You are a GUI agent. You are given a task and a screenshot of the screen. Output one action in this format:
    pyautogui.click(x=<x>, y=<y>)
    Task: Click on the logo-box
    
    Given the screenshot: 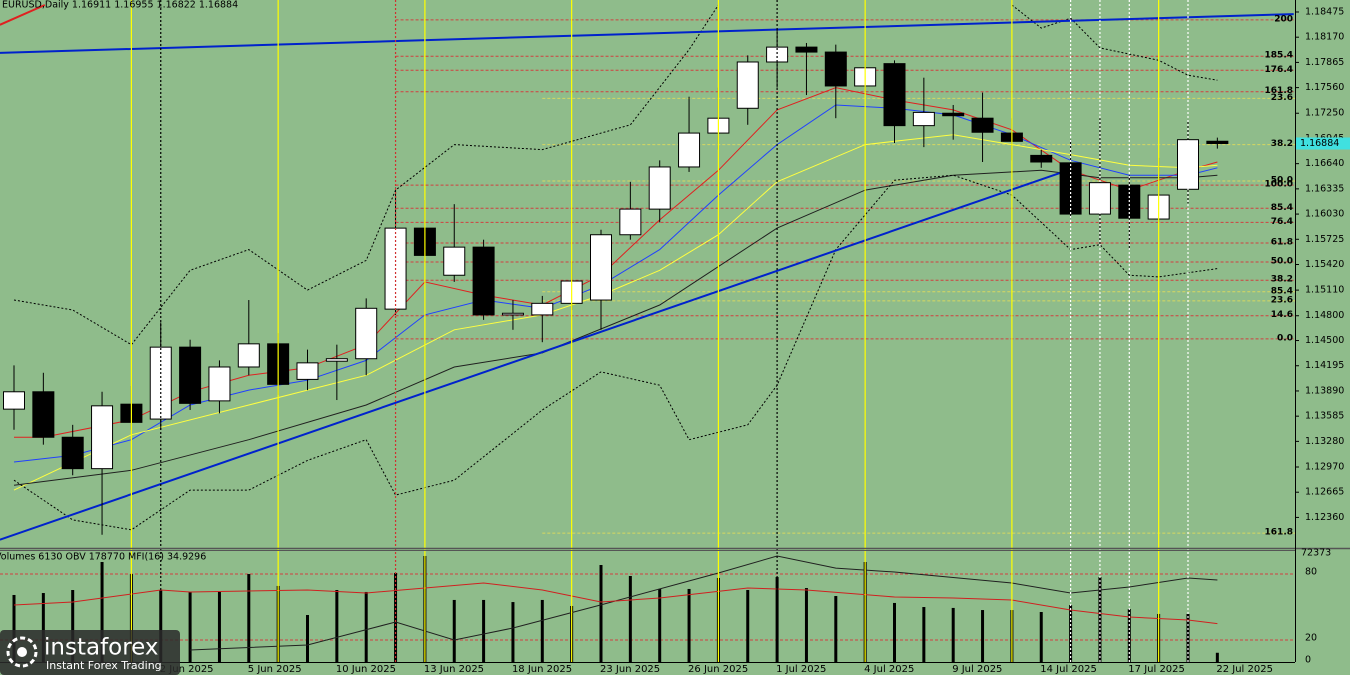 What is the action you would take?
    pyautogui.click(x=90, y=652)
    